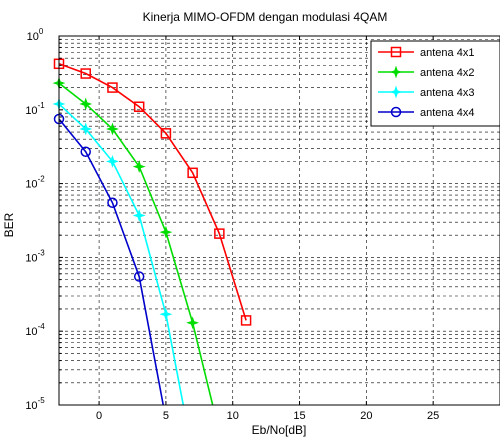  Describe the element at coordinates (366, 416) in the screenshot. I see `x-tick-label: 20` at that location.